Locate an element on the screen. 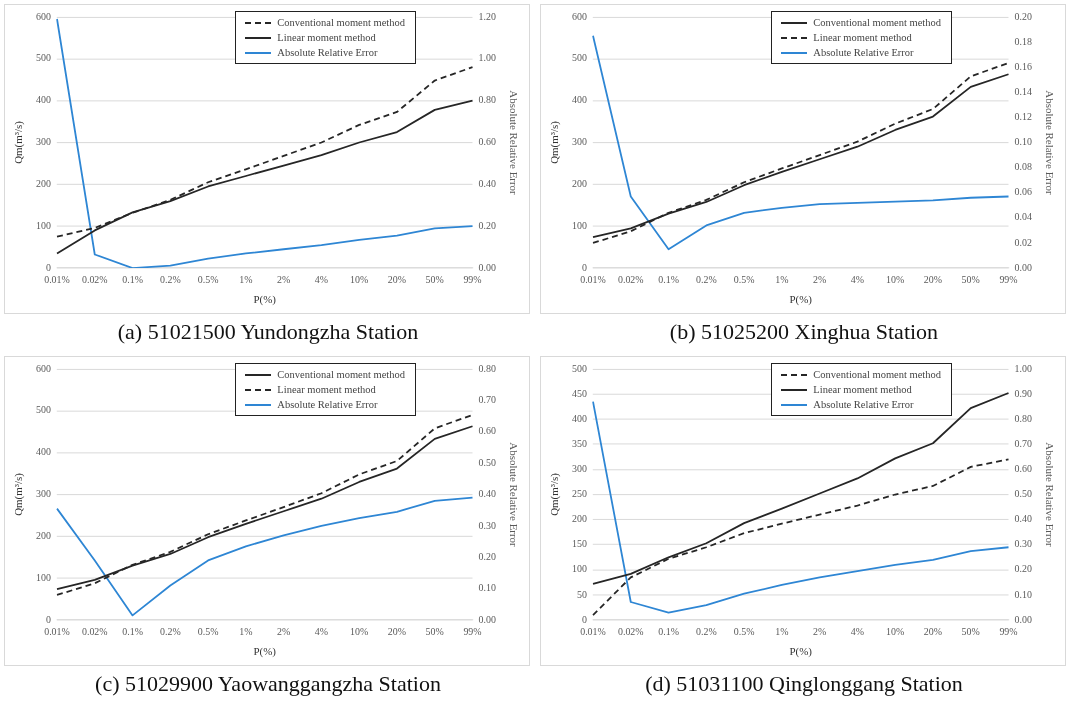 The image size is (1072, 705). y2-tick-label: 0.90 is located at coordinates (1023, 393).